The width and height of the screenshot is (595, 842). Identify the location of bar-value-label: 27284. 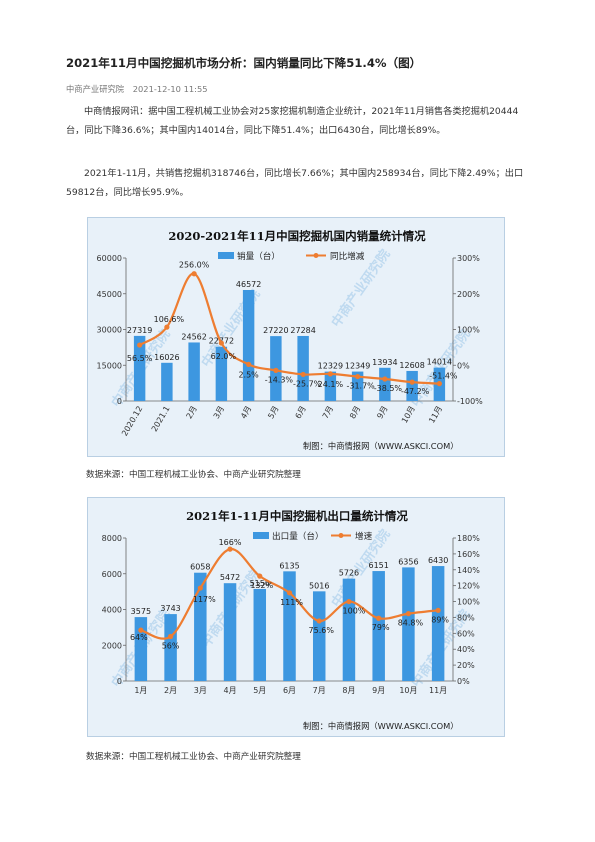
(302, 330).